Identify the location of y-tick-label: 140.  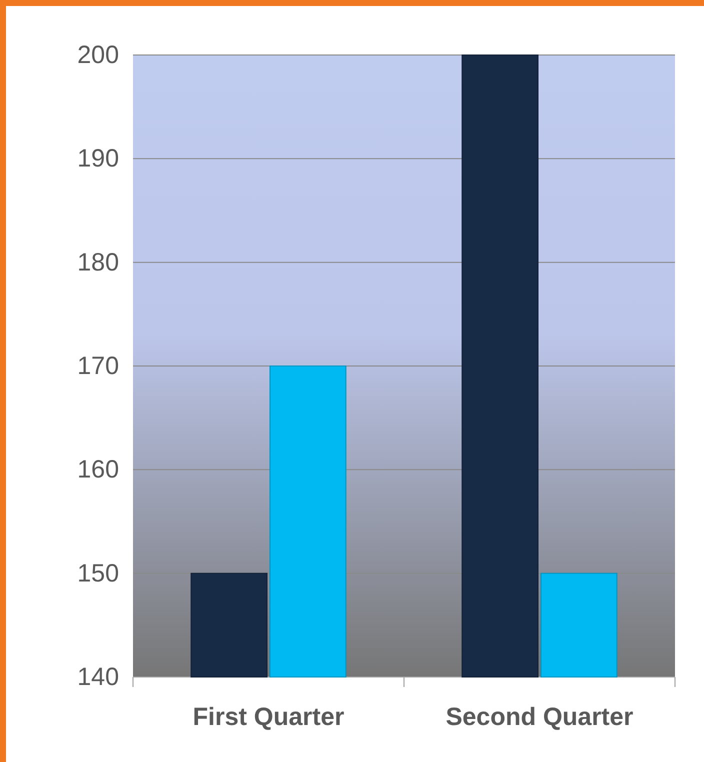
(98, 677).